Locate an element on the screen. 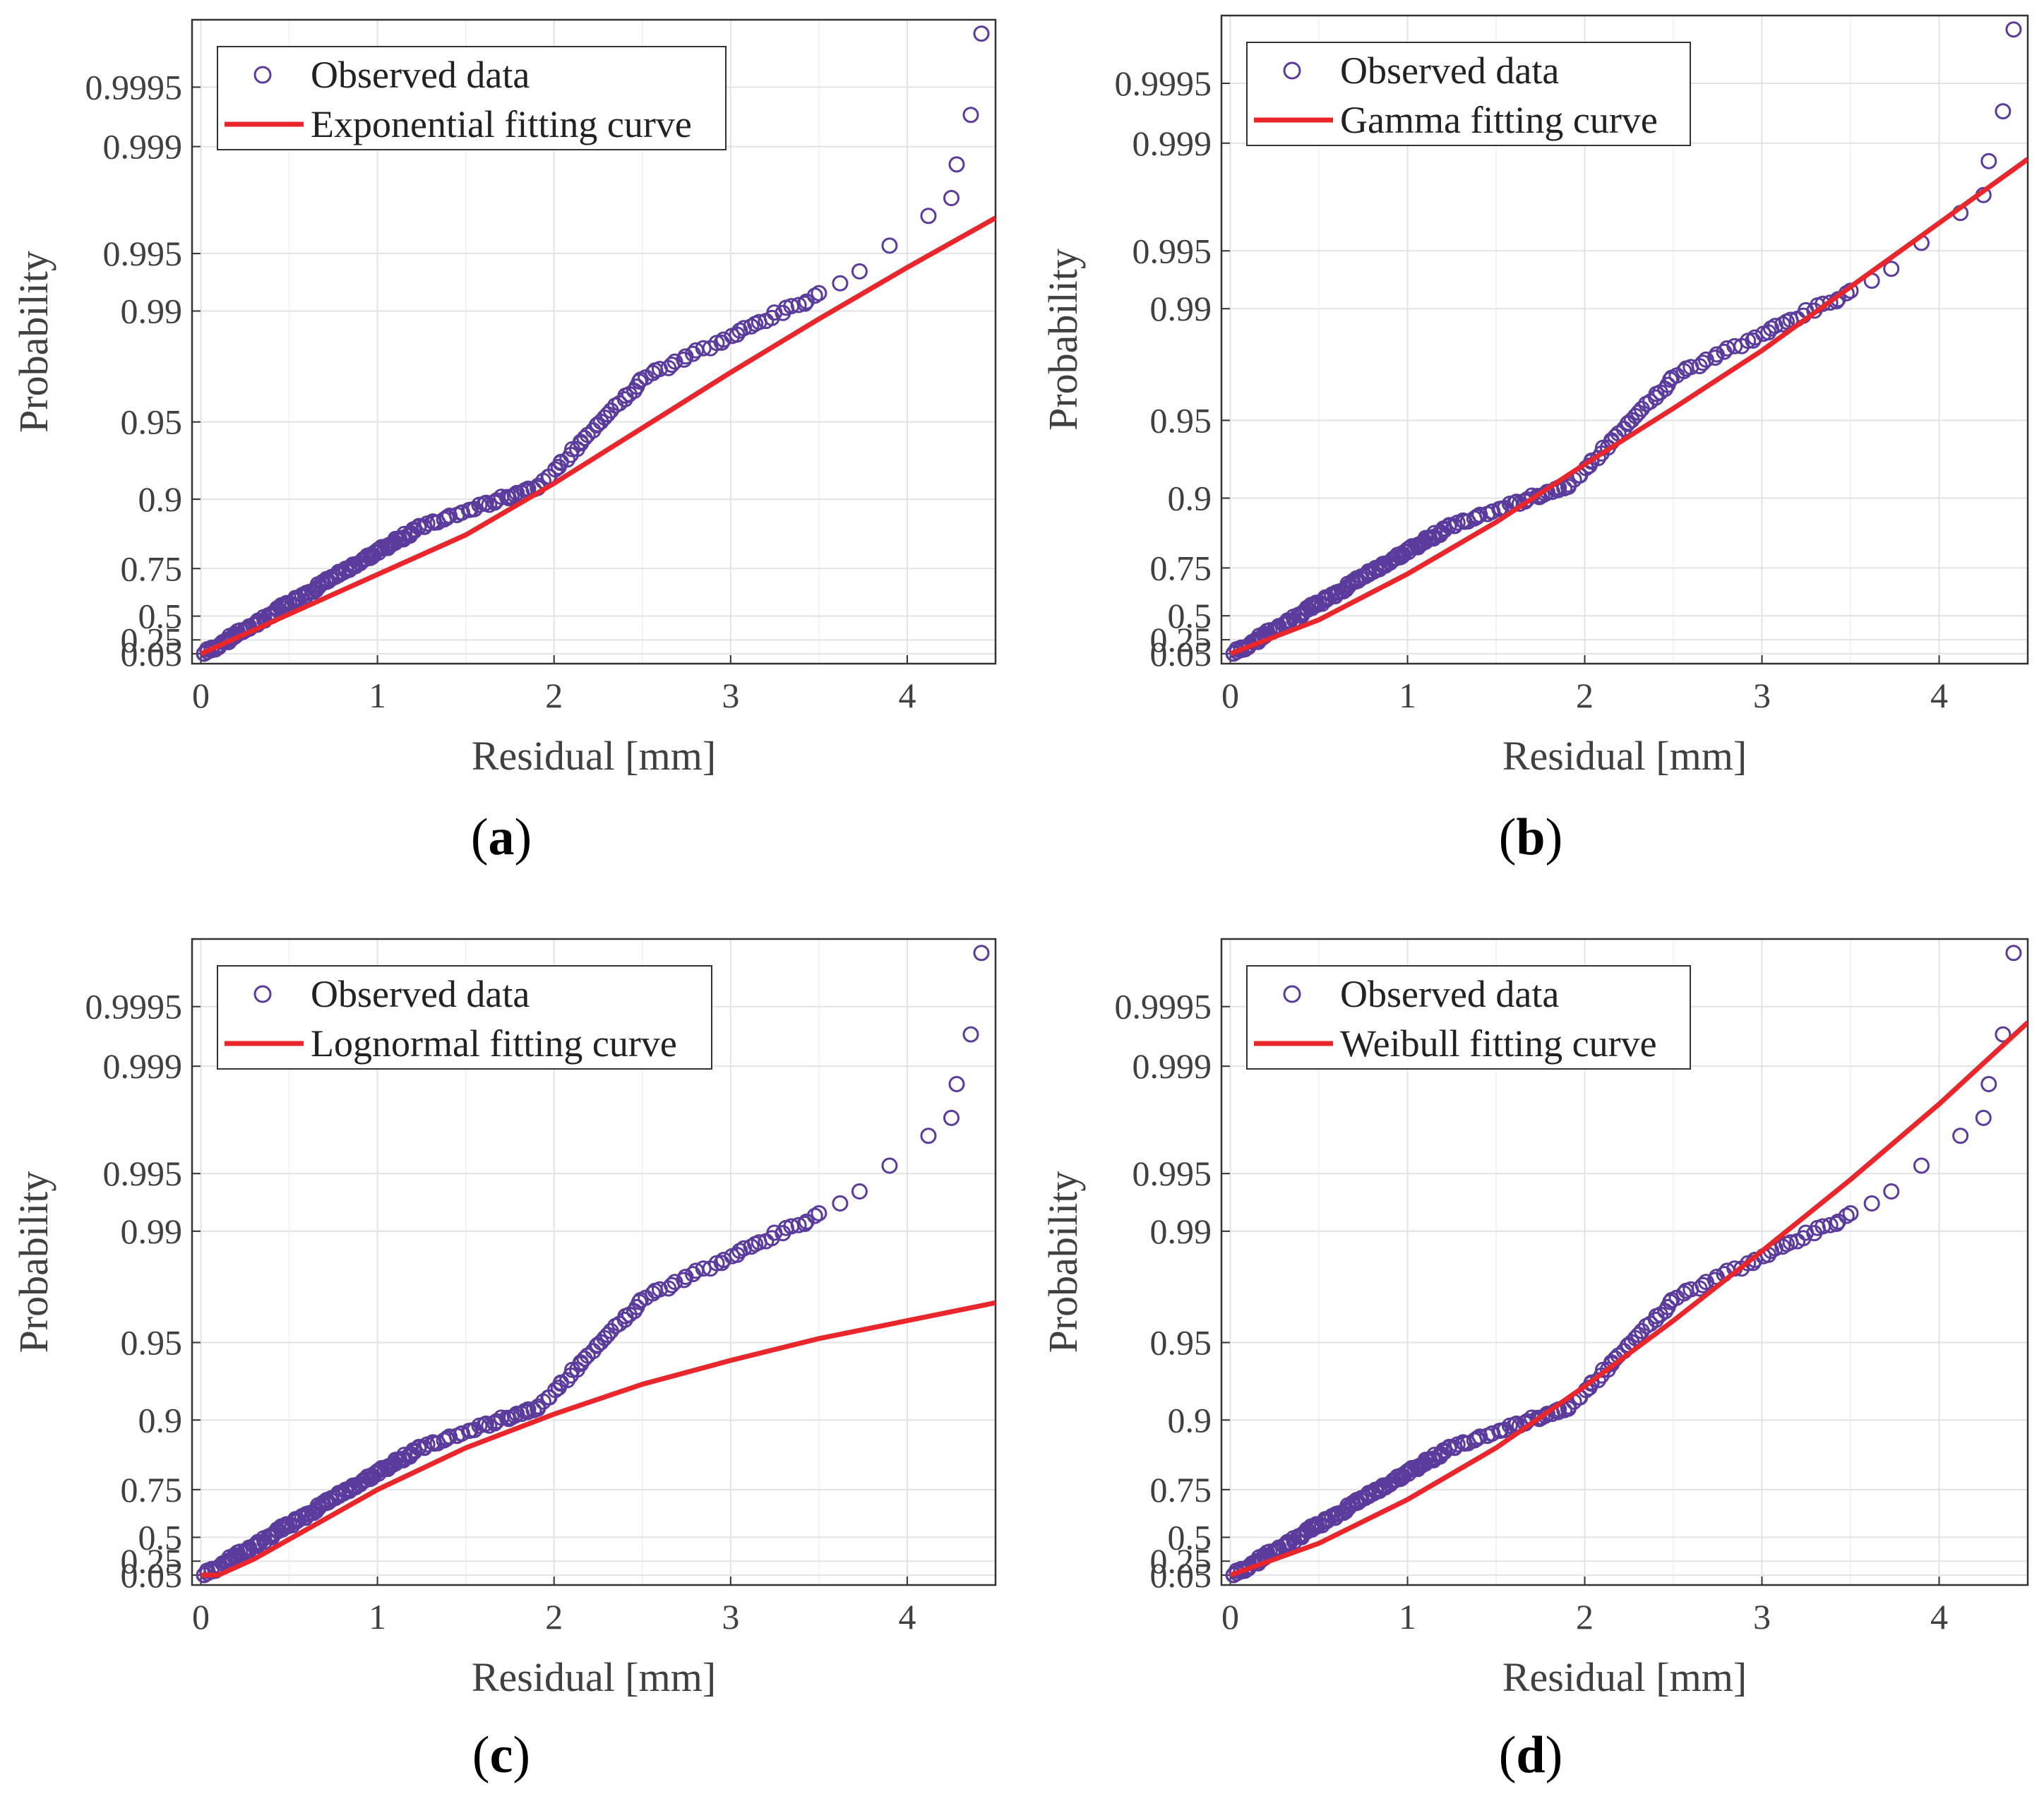 Image resolution: width=2044 pixels, height=1806 pixels. panel-letter: a is located at coordinates (502, 837).